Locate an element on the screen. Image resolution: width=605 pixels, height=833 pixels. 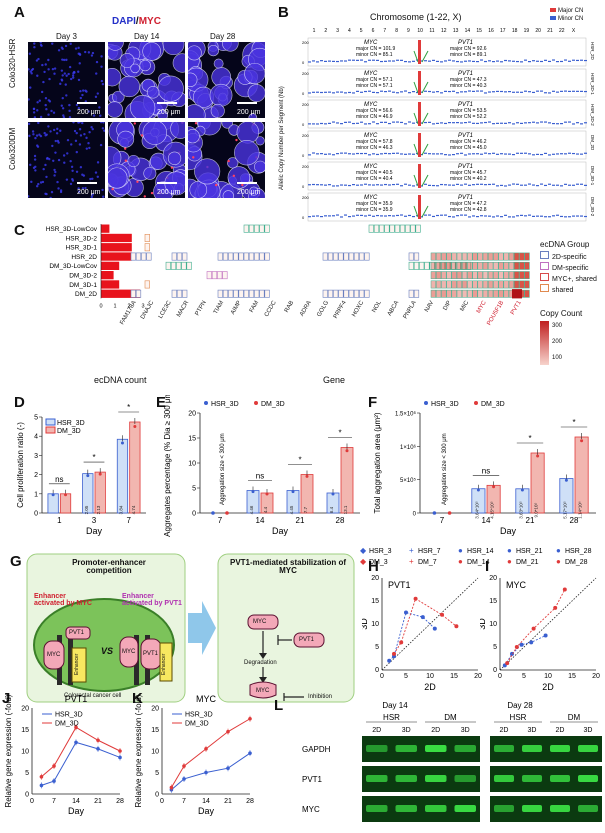
scatter-point is located at coordinates (531, 642).